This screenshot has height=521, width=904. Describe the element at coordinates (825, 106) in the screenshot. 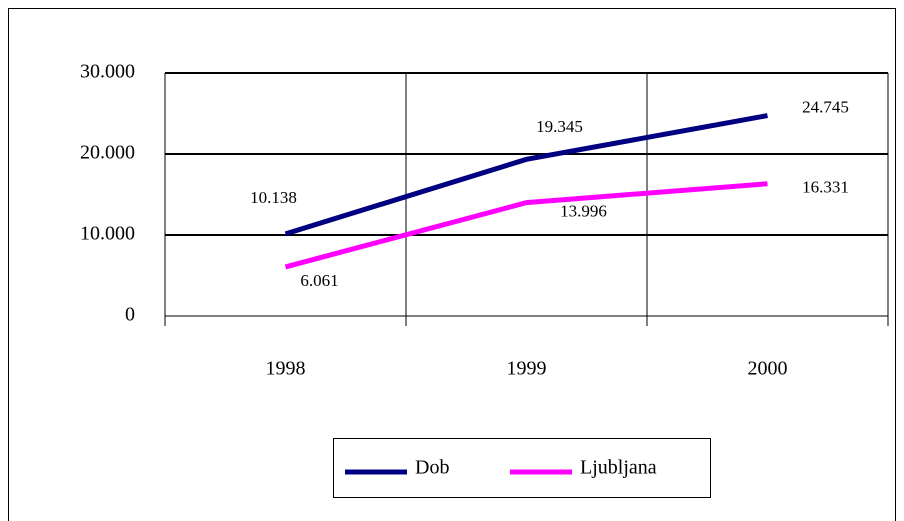

I see `data-label: 24.745` at that location.